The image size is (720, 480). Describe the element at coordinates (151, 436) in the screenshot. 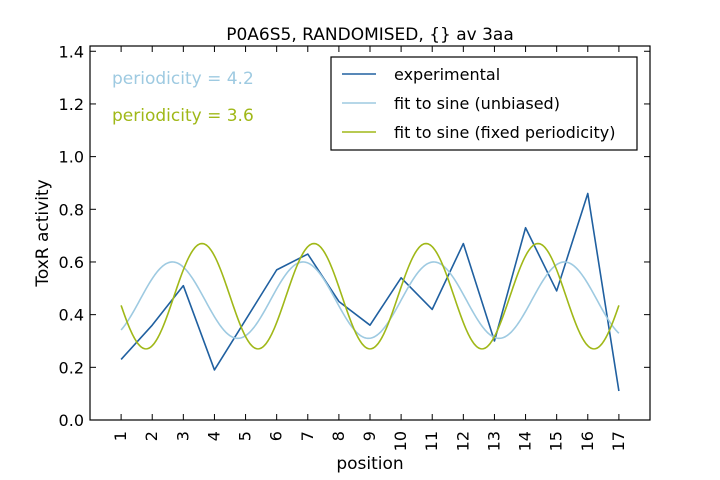

I see `x-tick-label: 2` at that location.